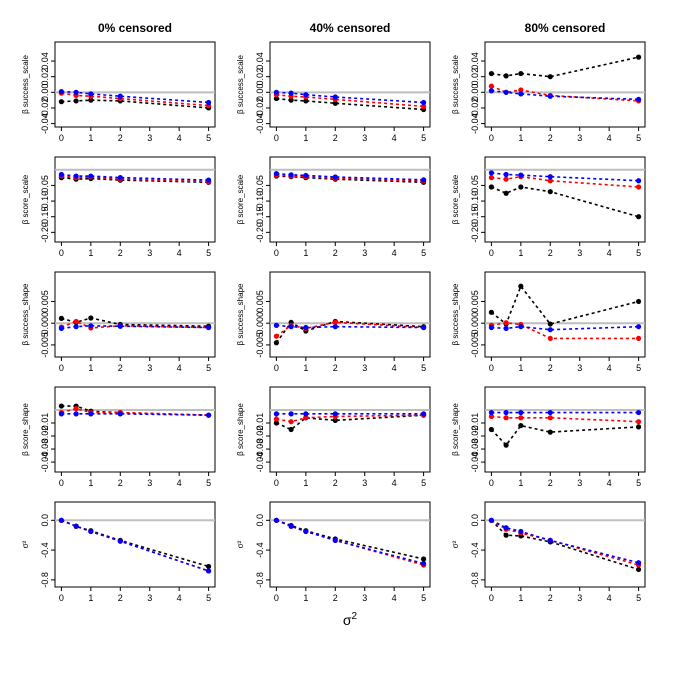  Describe the element at coordinates (565, 28) in the screenshot. I see `column-title: 80% censored` at that location.